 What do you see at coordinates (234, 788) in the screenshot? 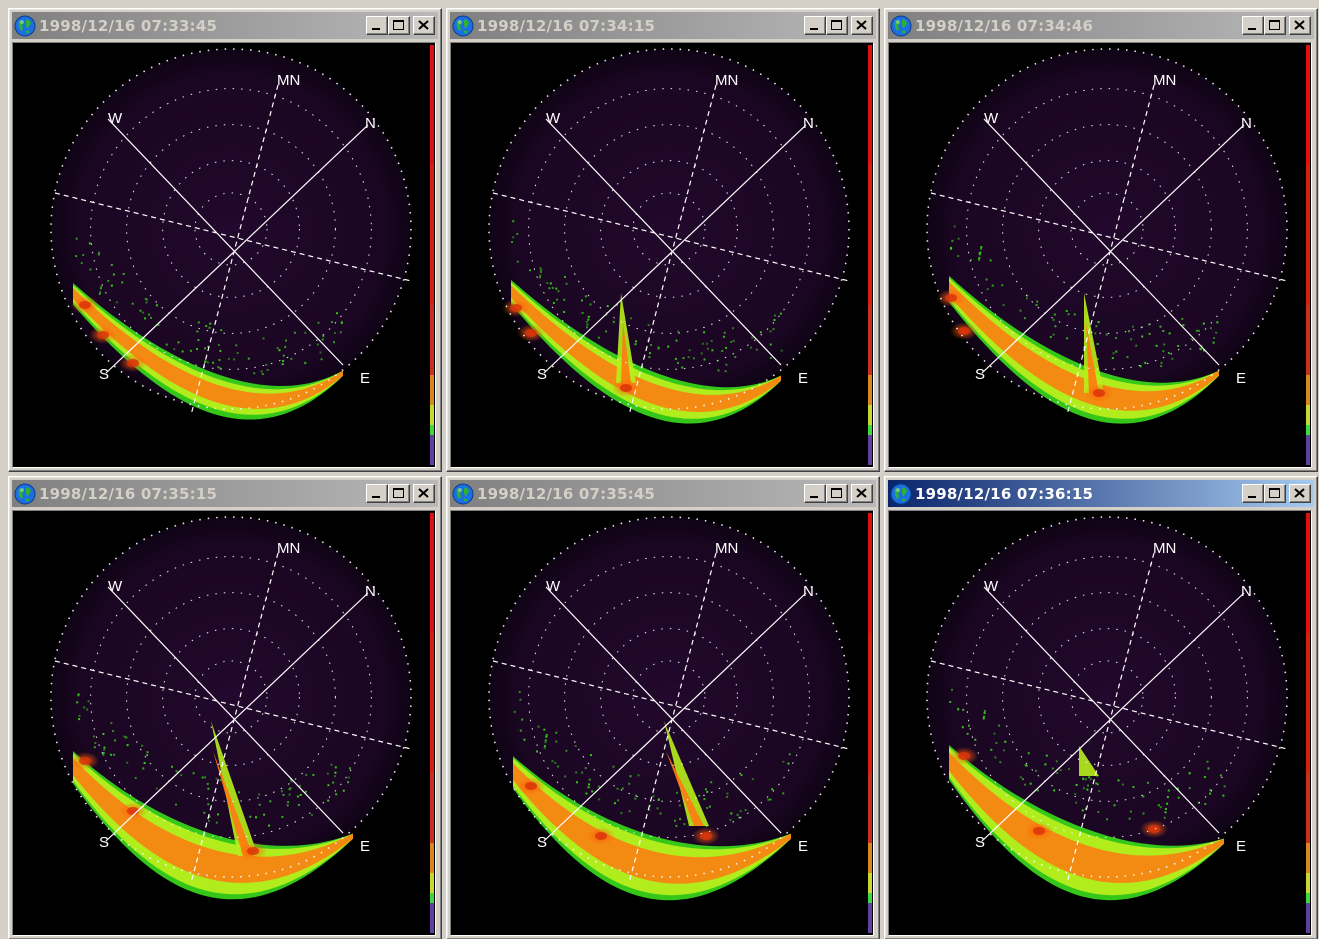
I see `aurora-ray` at bounding box center [234, 788].